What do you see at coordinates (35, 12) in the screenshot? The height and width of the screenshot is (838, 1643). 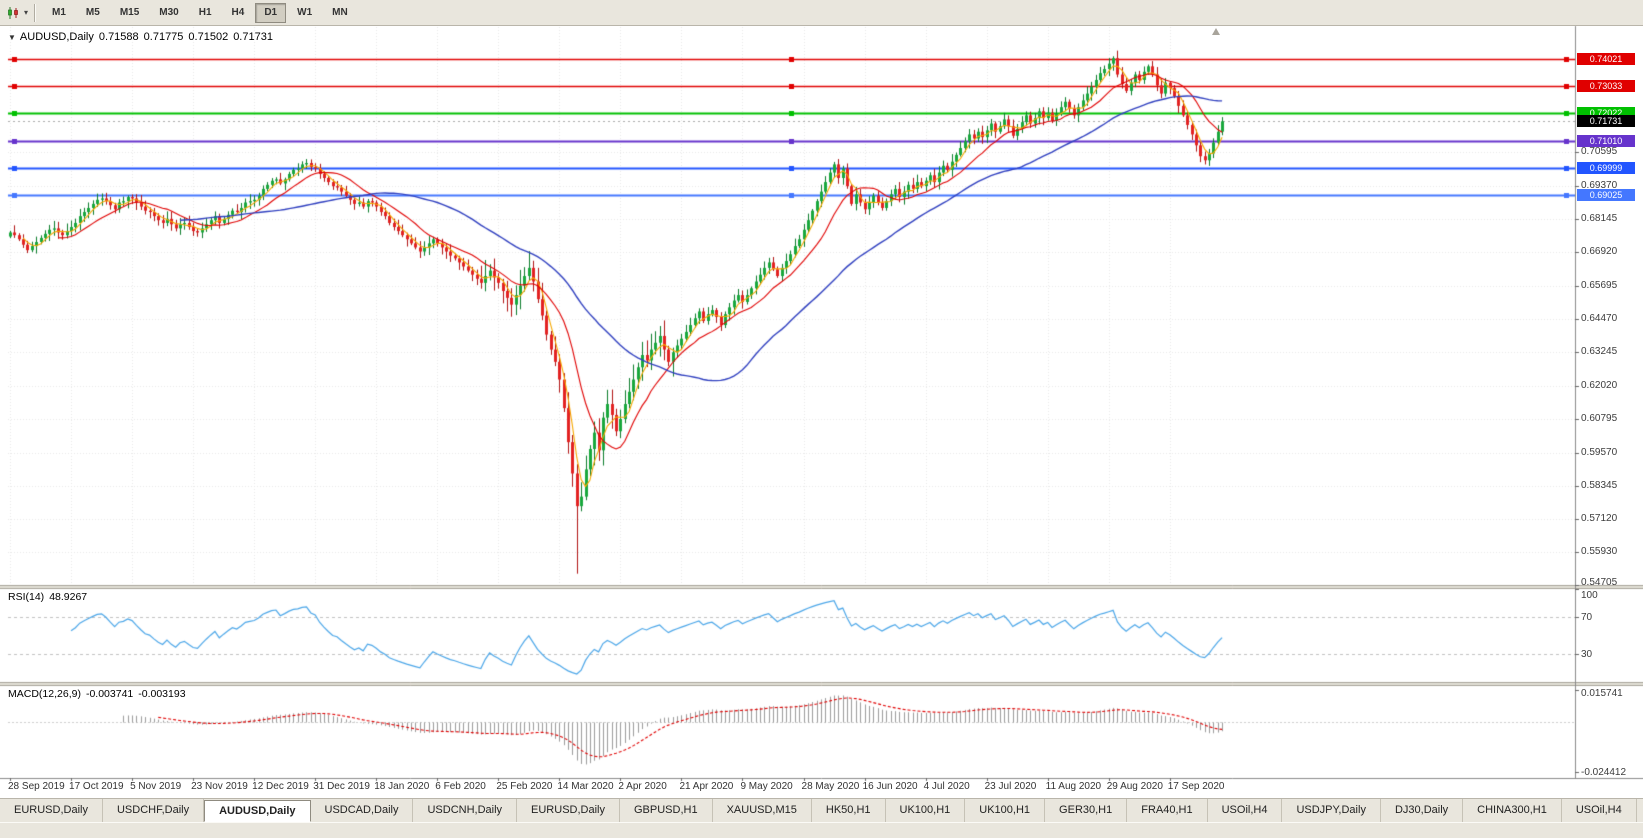 I see `toolbar-separator` at bounding box center [35, 12].